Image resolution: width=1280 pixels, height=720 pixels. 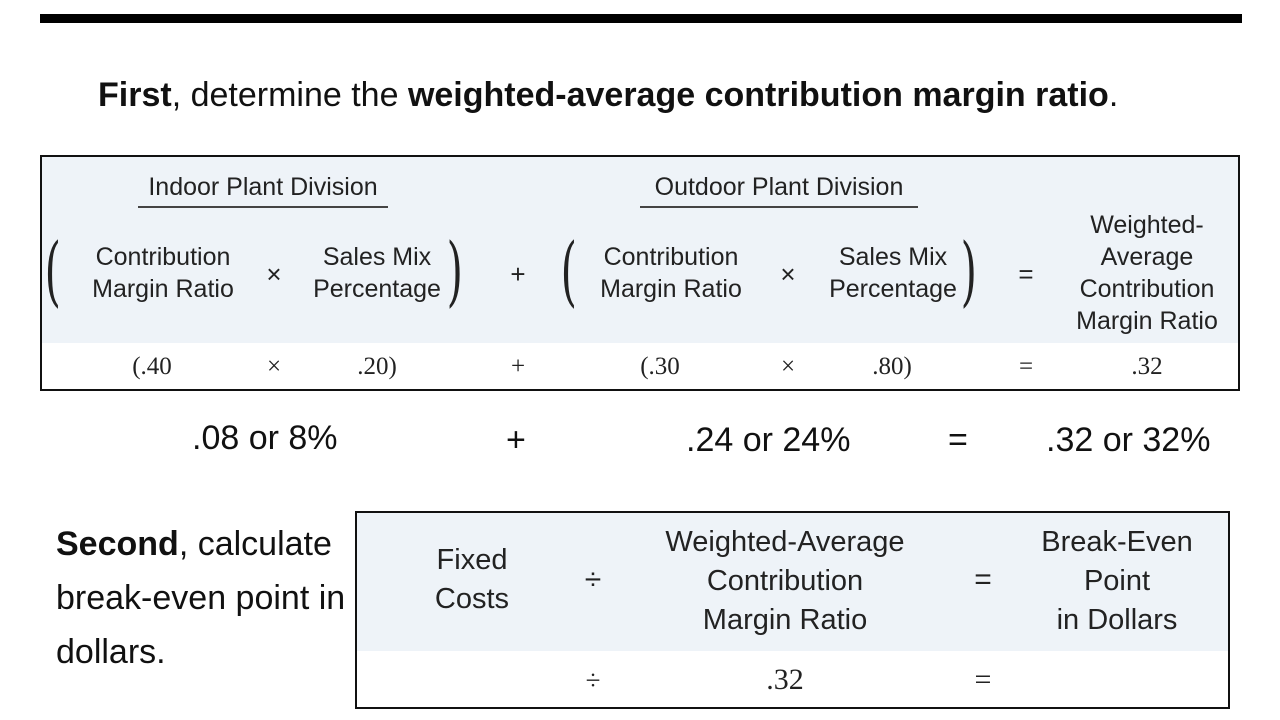 I want to click on equals-value-row-2: =, so click(x=983, y=679).